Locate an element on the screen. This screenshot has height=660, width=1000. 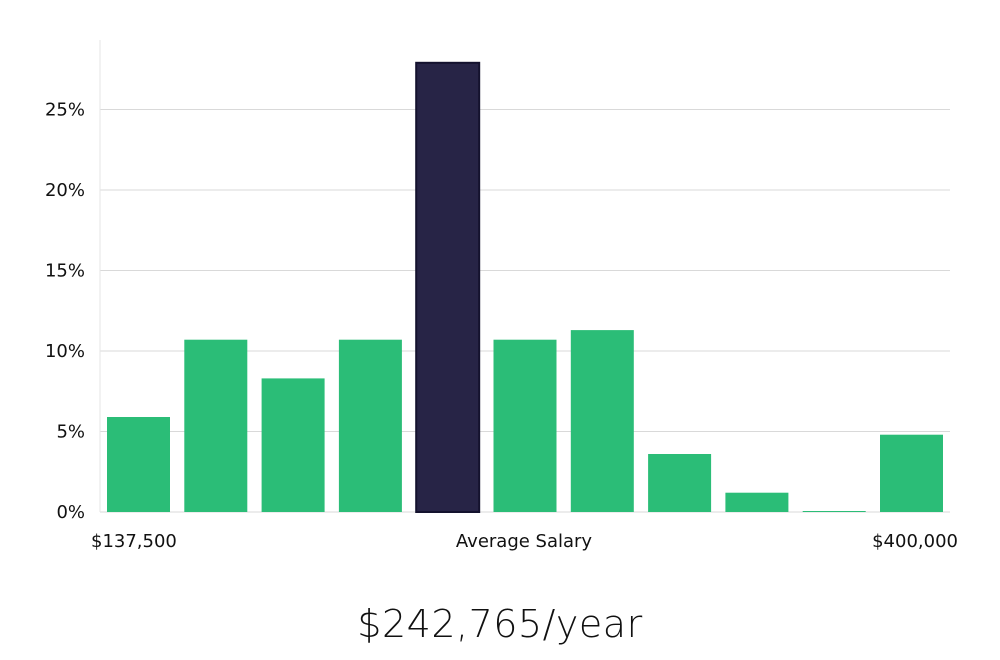
y-tick-label: 15% is located at coordinates (65, 271).